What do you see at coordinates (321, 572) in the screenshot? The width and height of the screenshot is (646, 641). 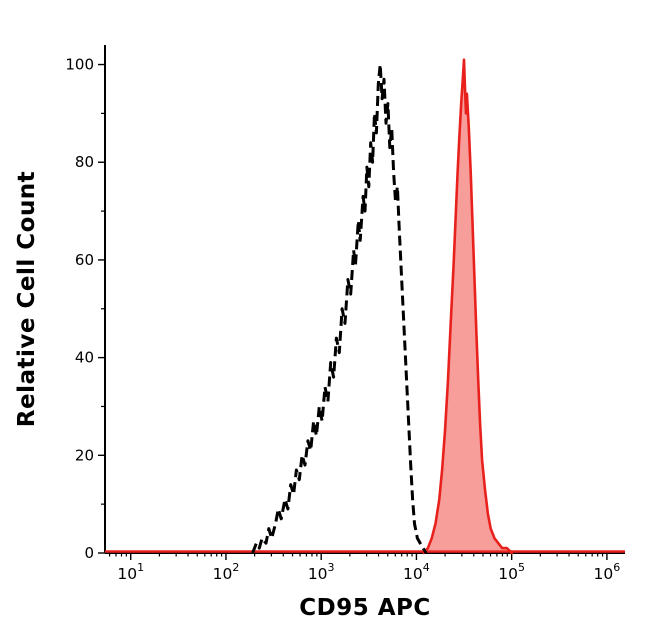 I see `x-tick-label: 10³` at bounding box center [321, 572].